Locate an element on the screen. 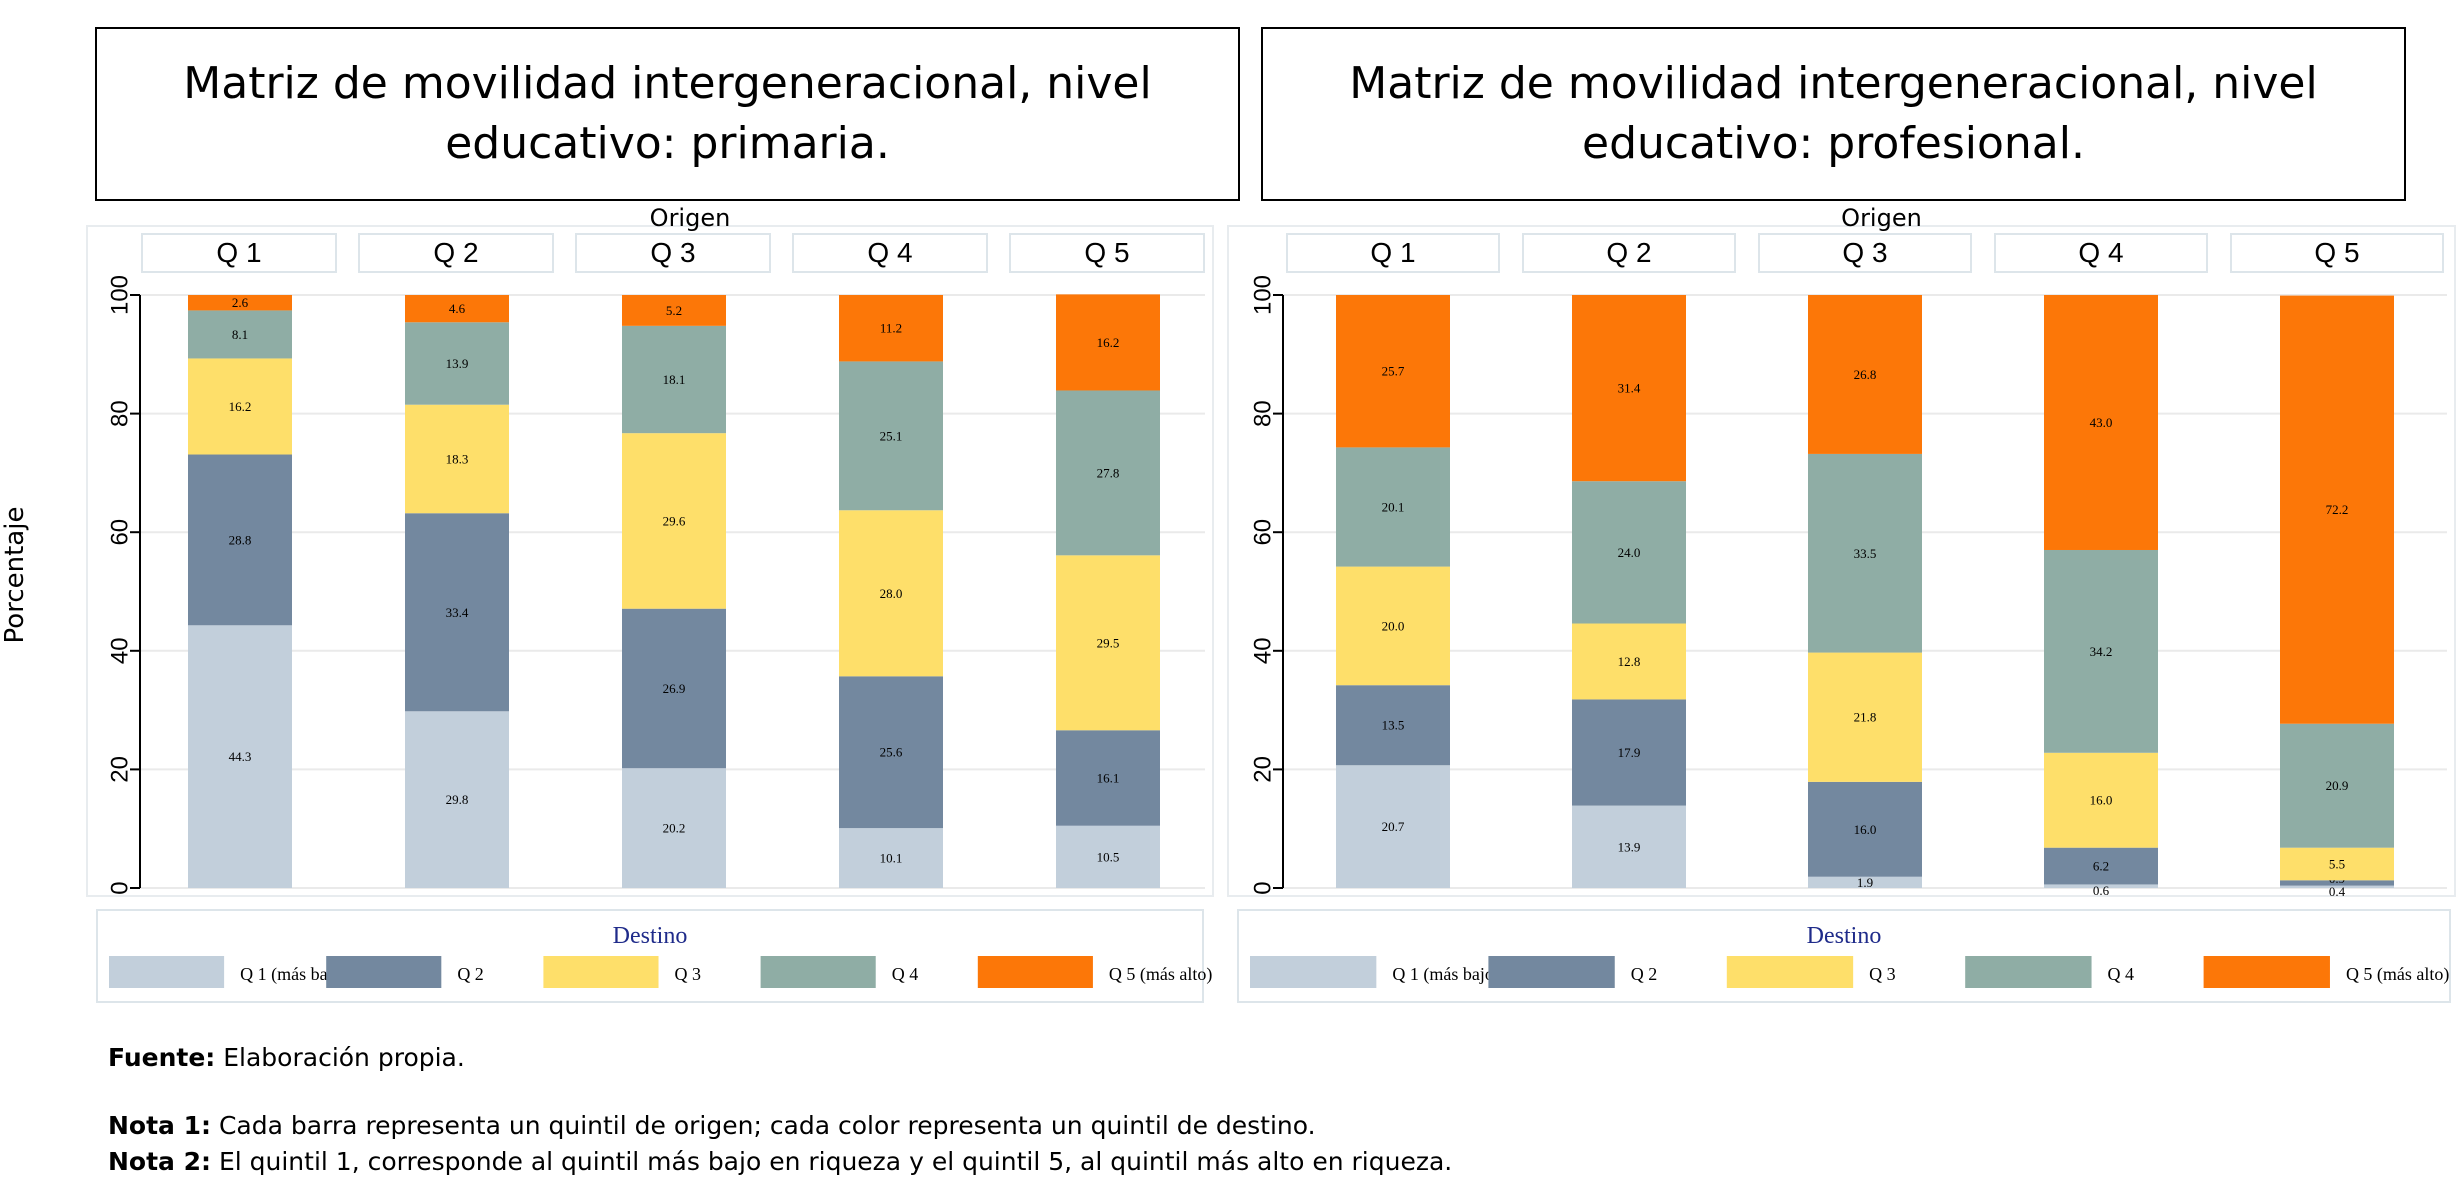 This screenshot has width=2464, height=1196. legend-label: Q 5 (más alto) is located at coordinates (2397, 974).